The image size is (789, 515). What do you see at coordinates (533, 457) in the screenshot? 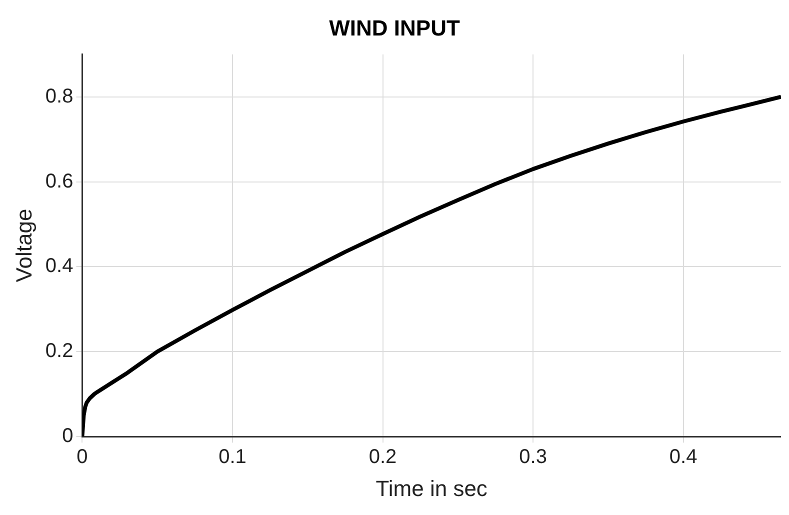
I see `x-tick-label: 0.3` at bounding box center [533, 457].